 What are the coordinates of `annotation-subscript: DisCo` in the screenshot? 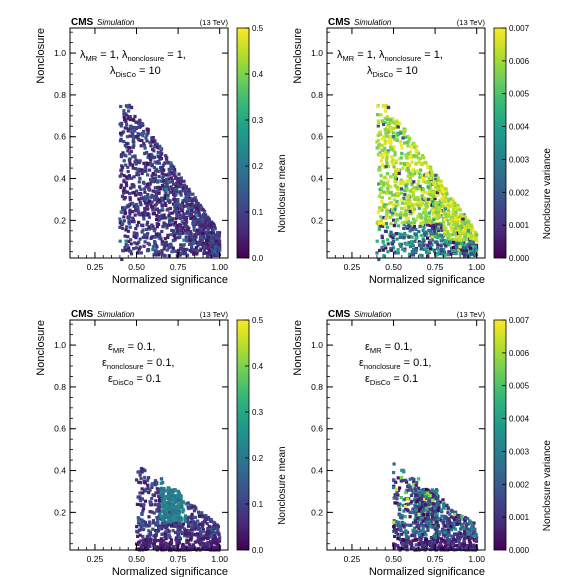 It's located at (126, 74).